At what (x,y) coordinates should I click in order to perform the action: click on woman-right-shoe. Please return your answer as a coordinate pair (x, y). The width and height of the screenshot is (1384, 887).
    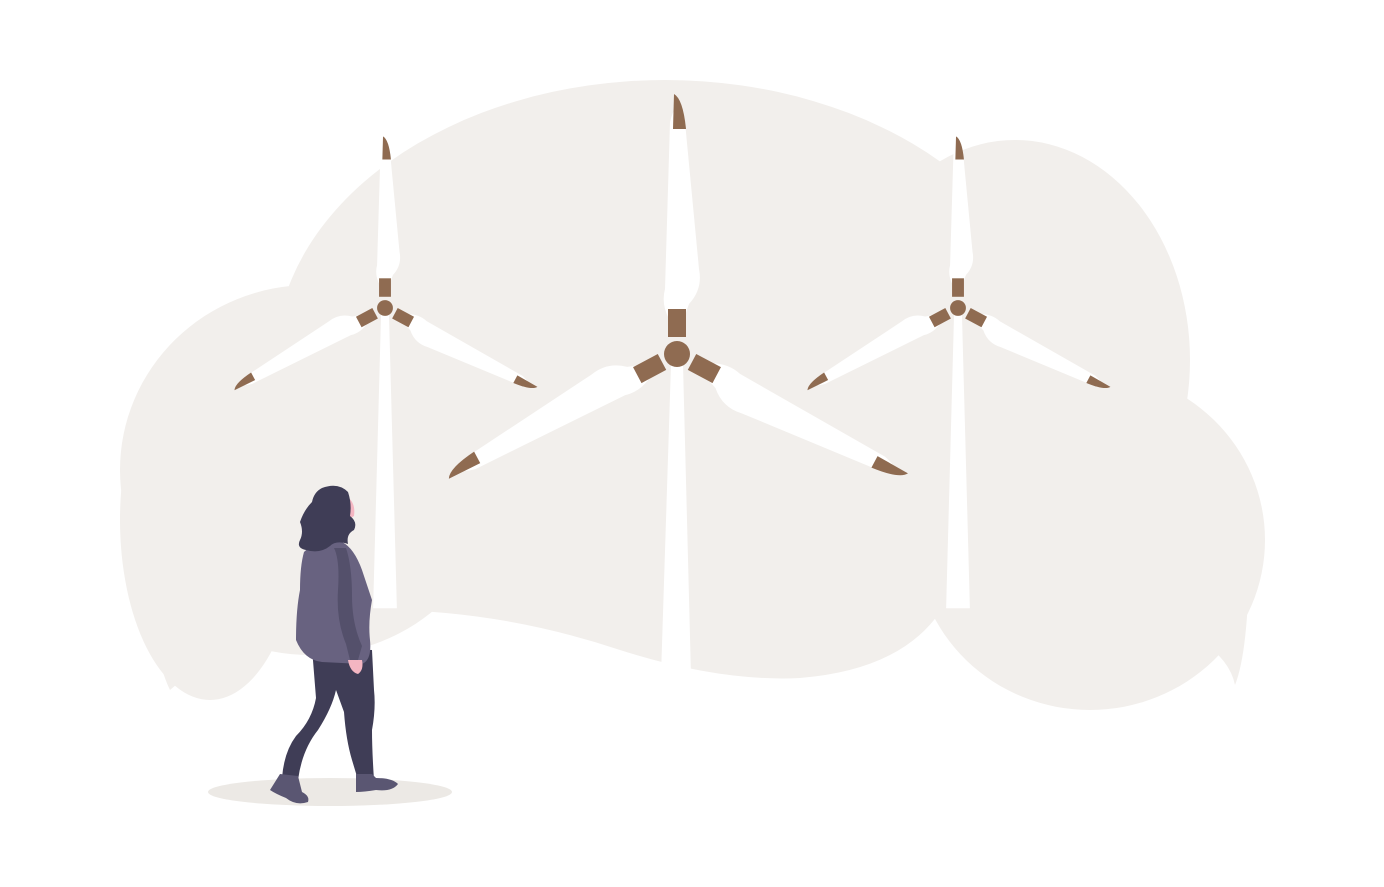
    Looking at the image, I should click on (377, 783).